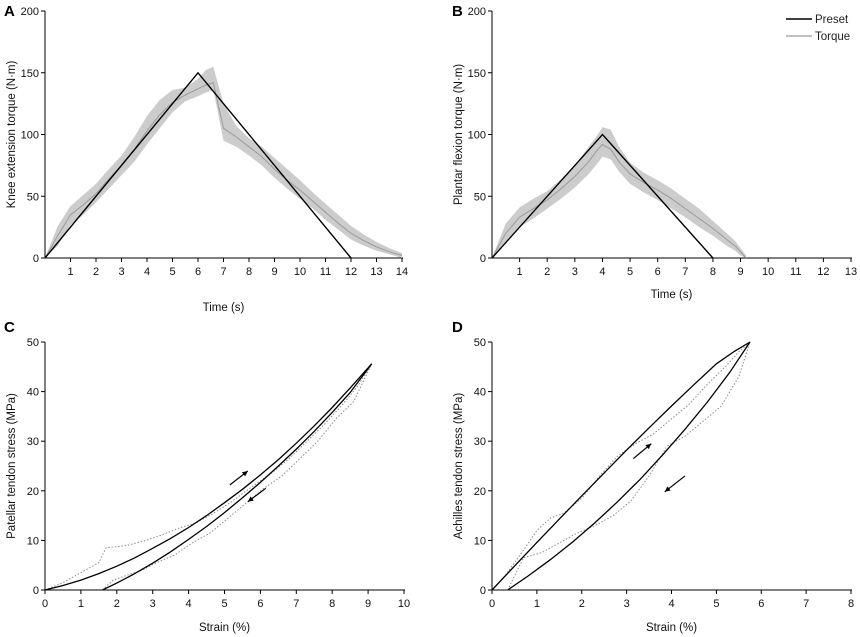 The height and width of the screenshot is (637, 860). Describe the element at coordinates (520, 272) in the screenshot. I see `panel-b-x-tick-label: 1` at that location.